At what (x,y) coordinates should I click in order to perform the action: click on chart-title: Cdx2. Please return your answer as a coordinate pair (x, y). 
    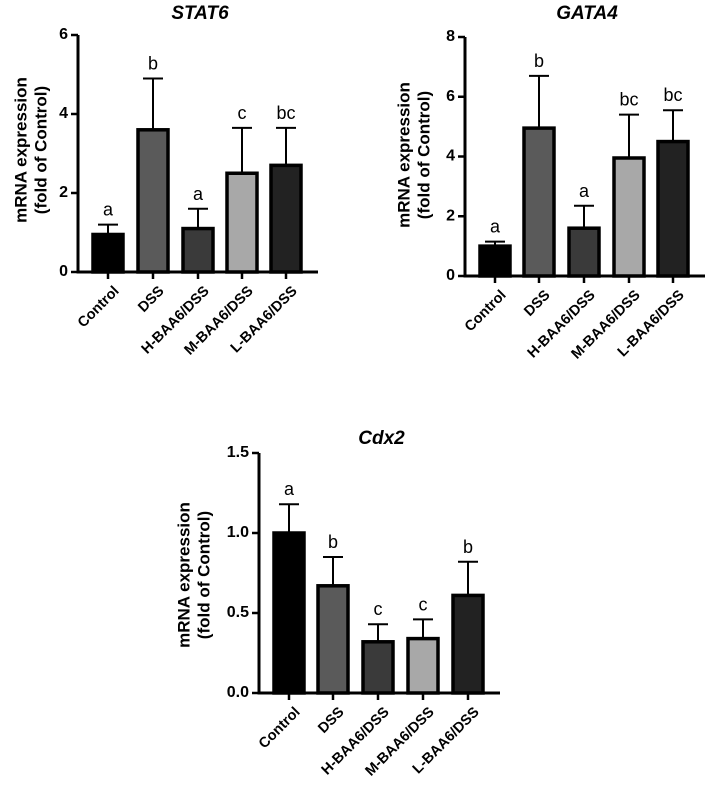
    Looking at the image, I should click on (381, 438).